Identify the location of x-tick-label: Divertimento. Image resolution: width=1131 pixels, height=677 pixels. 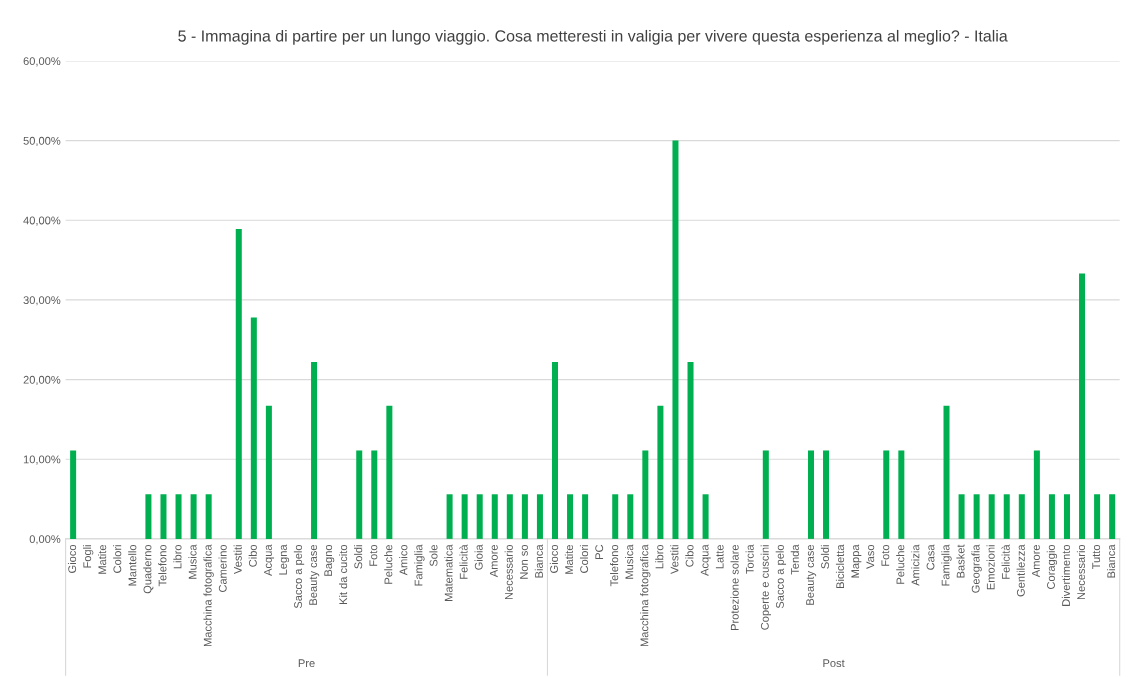
(1065, 575).